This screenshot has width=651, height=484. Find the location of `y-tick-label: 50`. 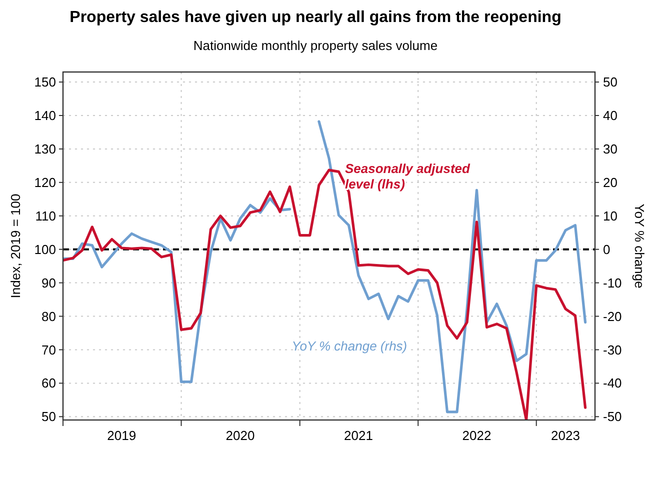

y-tick-label: 50 is located at coordinates (49, 416).